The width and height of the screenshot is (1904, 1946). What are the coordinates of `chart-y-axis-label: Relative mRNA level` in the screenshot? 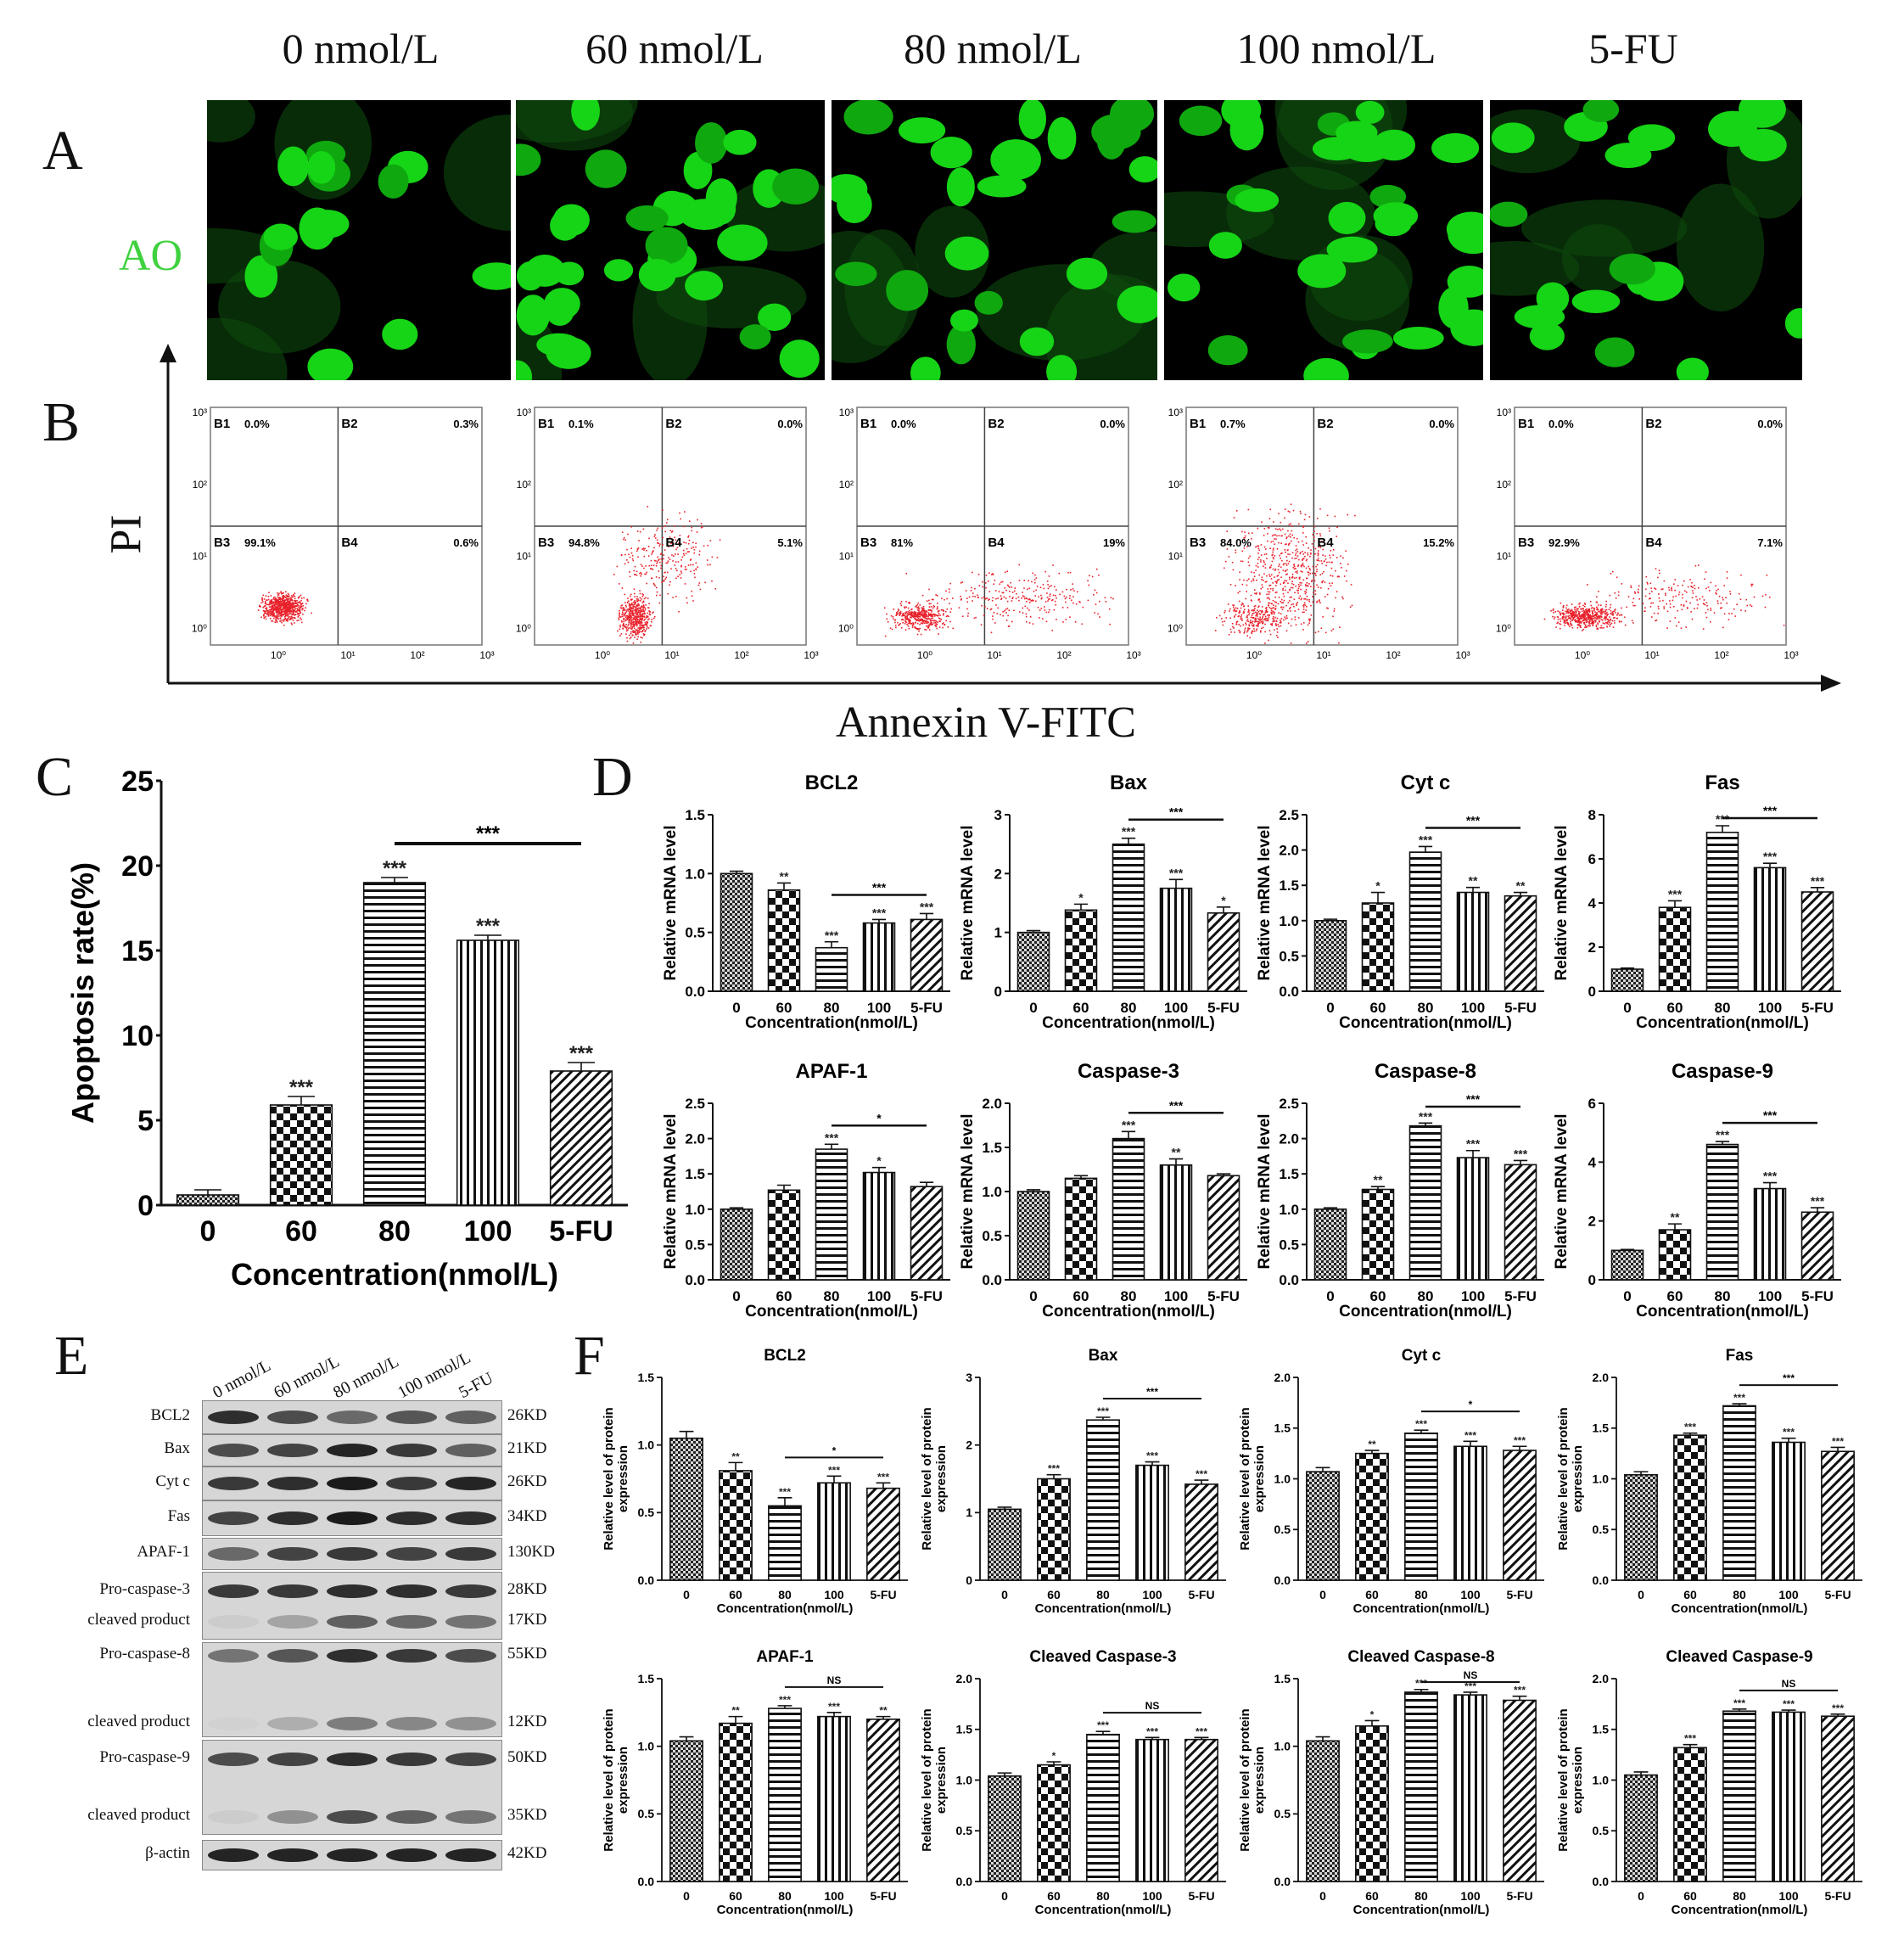 It's located at (671, 902).